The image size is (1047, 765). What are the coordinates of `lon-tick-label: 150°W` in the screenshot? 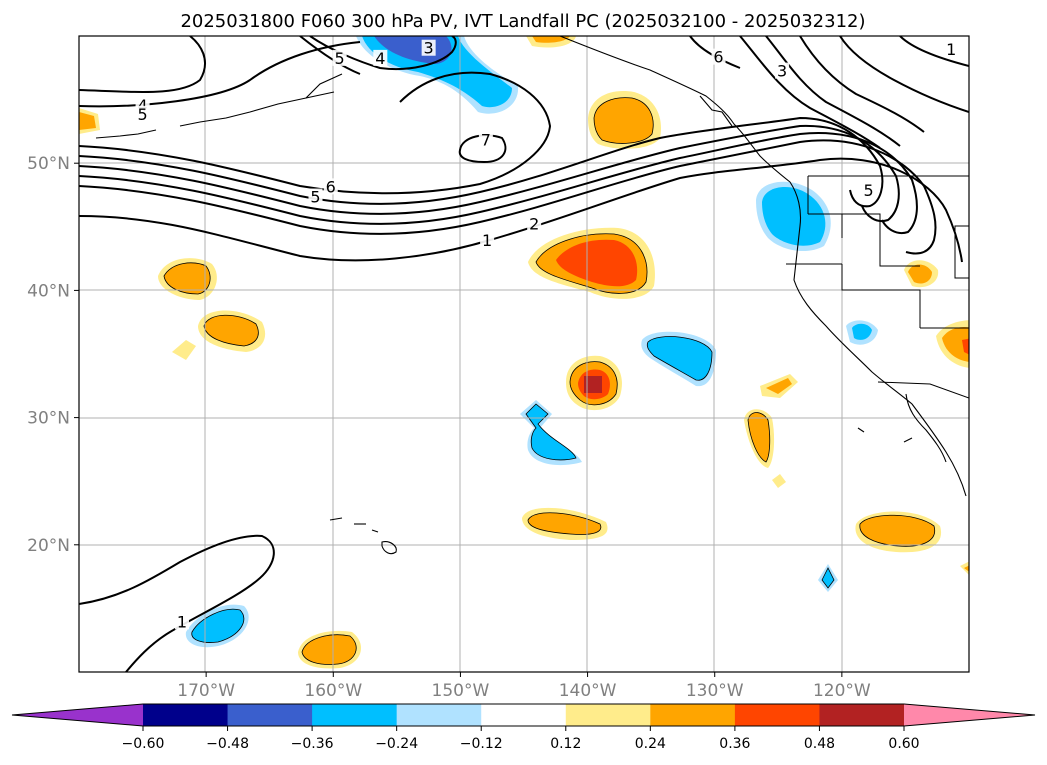 It's located at (461, 691).